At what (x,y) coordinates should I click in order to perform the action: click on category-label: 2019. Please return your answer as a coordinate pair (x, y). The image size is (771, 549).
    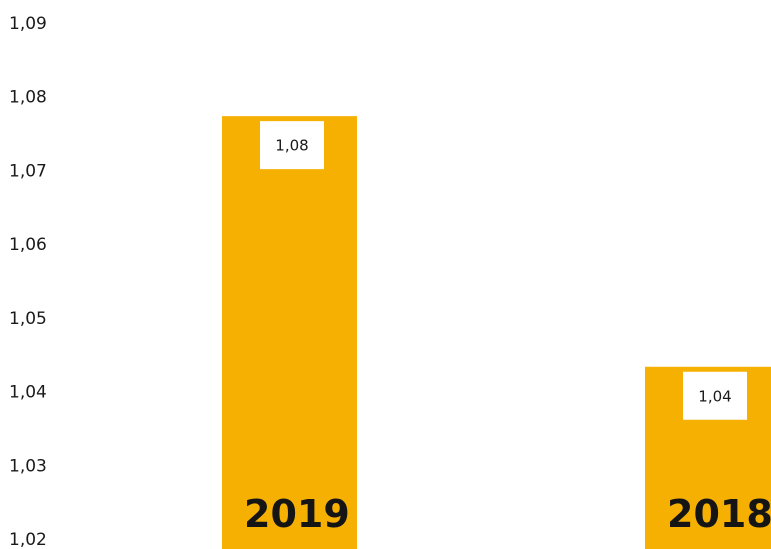
    Looking at the image, I should click on (297, 514).